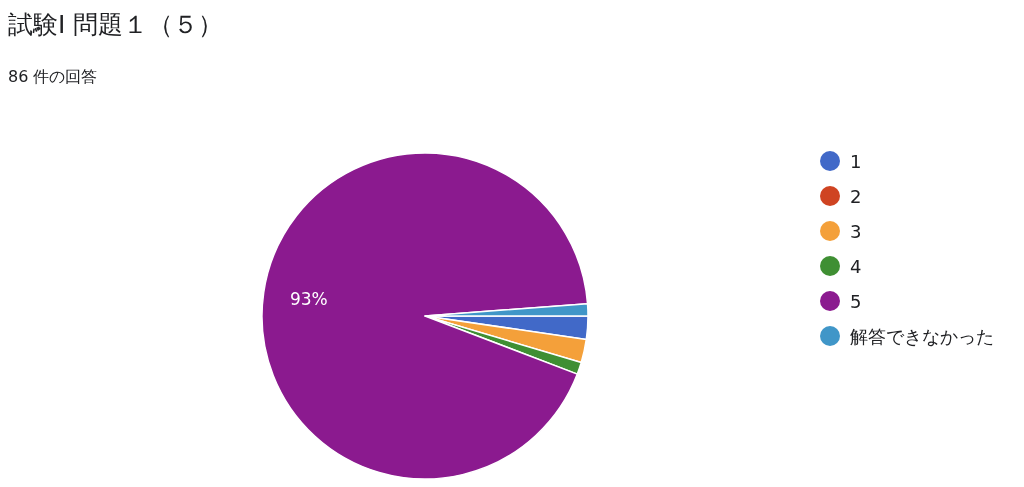 The width and height of the screenshot is (1024, 487). What do you see at coordinates (856, 231) in the screenshot?
I see `legend-label: 3` at bounding box center [856, 231].